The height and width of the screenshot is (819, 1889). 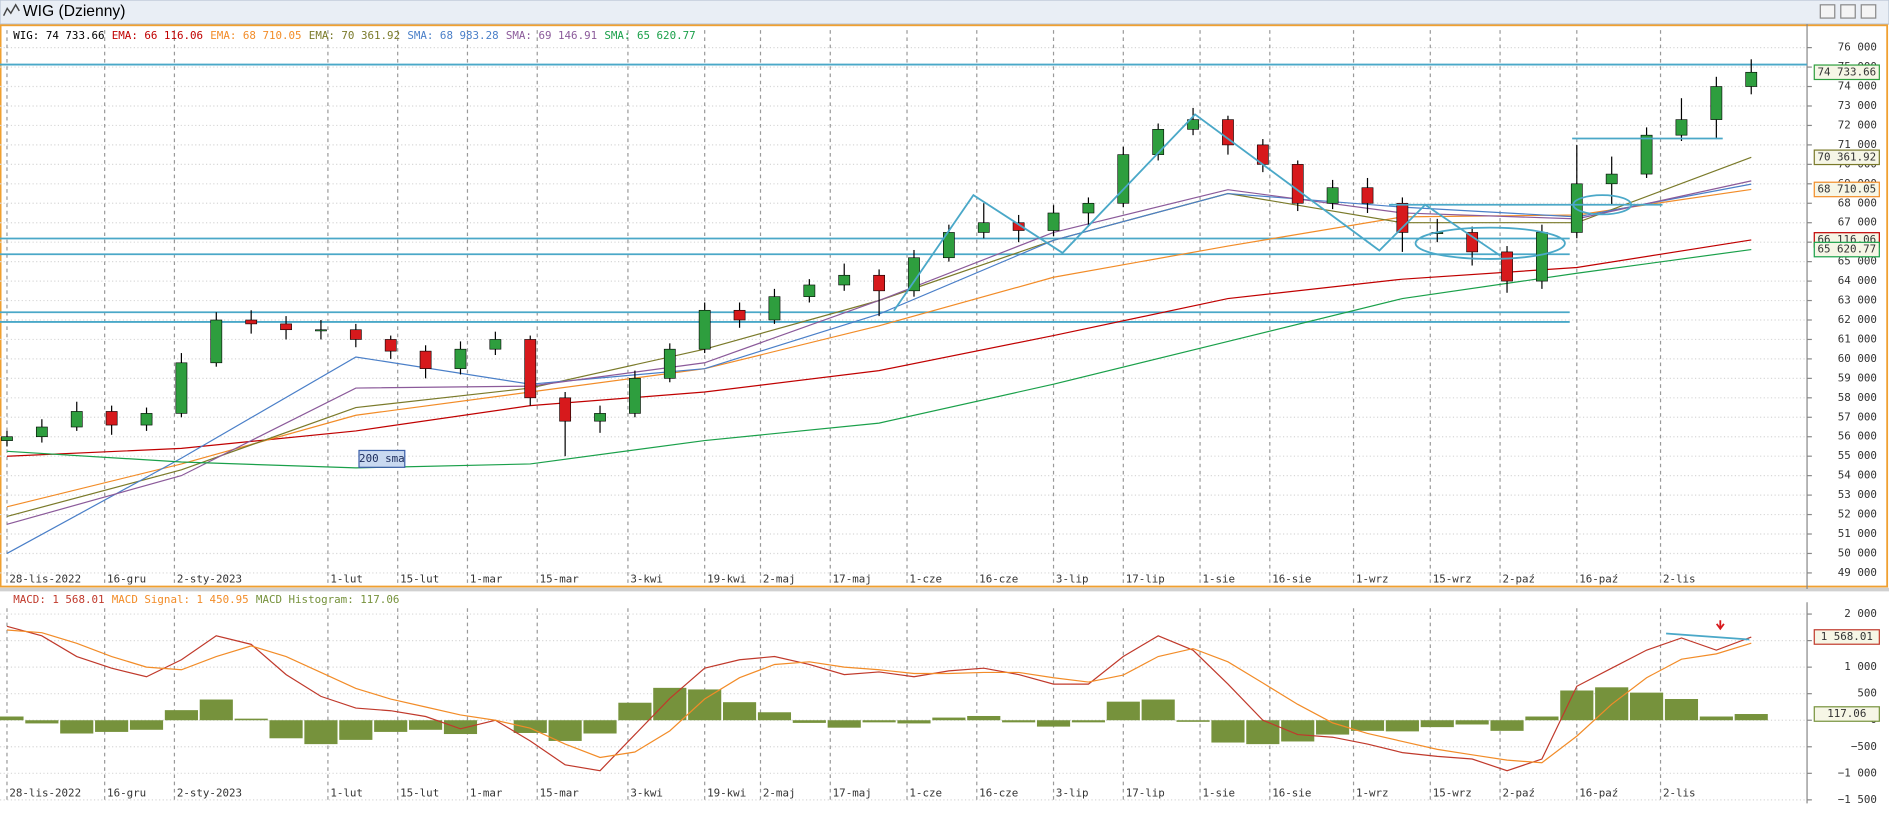 I want to click on legend-entry: SMA: 68 983.28, so click(x=452, y=35).